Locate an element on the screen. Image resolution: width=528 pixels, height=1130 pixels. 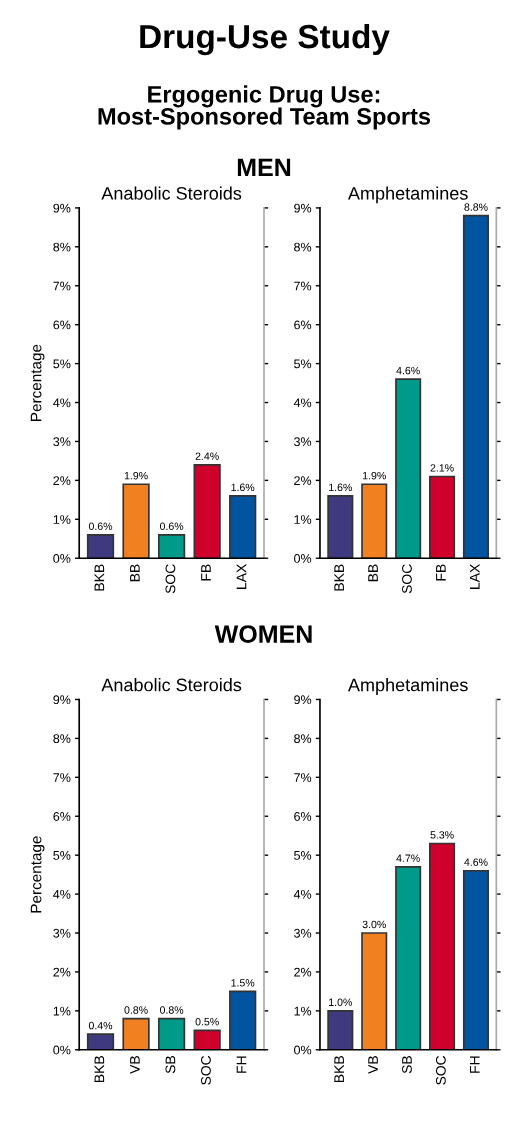
text: MEN is located at coordinates (264, 167).